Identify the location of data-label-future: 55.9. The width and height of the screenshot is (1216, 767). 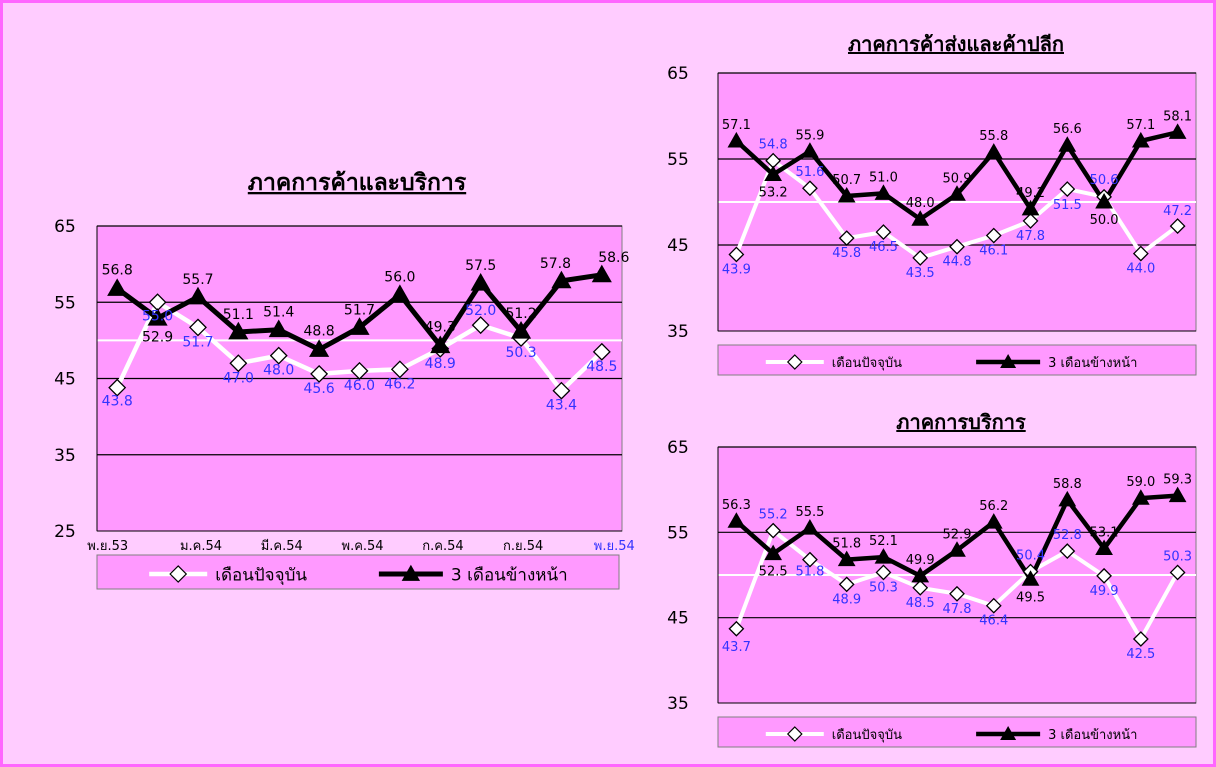
(809, 135).